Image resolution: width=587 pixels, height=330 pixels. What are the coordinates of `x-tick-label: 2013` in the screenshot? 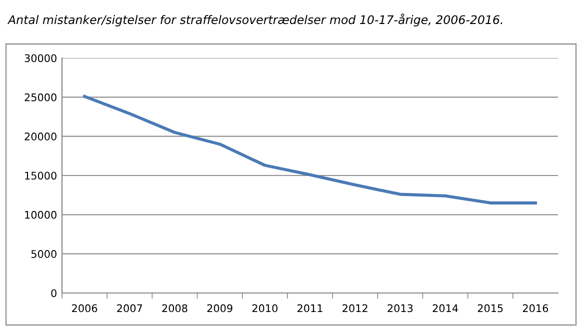 It's located at (400, 308).